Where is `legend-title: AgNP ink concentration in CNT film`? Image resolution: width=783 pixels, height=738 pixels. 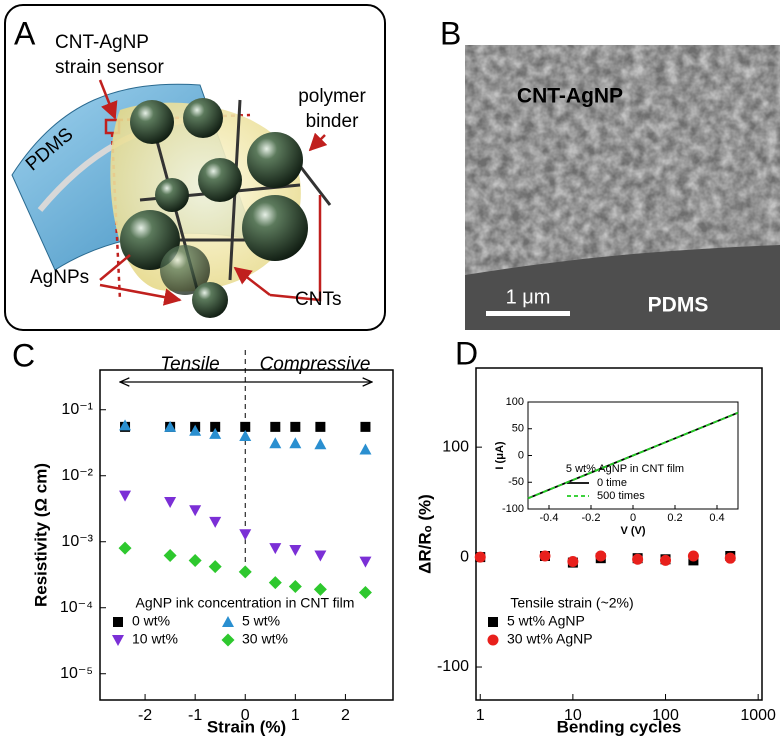 legend-title: AgNP ink concentration in CNT film is located at coordinates (245, 603).